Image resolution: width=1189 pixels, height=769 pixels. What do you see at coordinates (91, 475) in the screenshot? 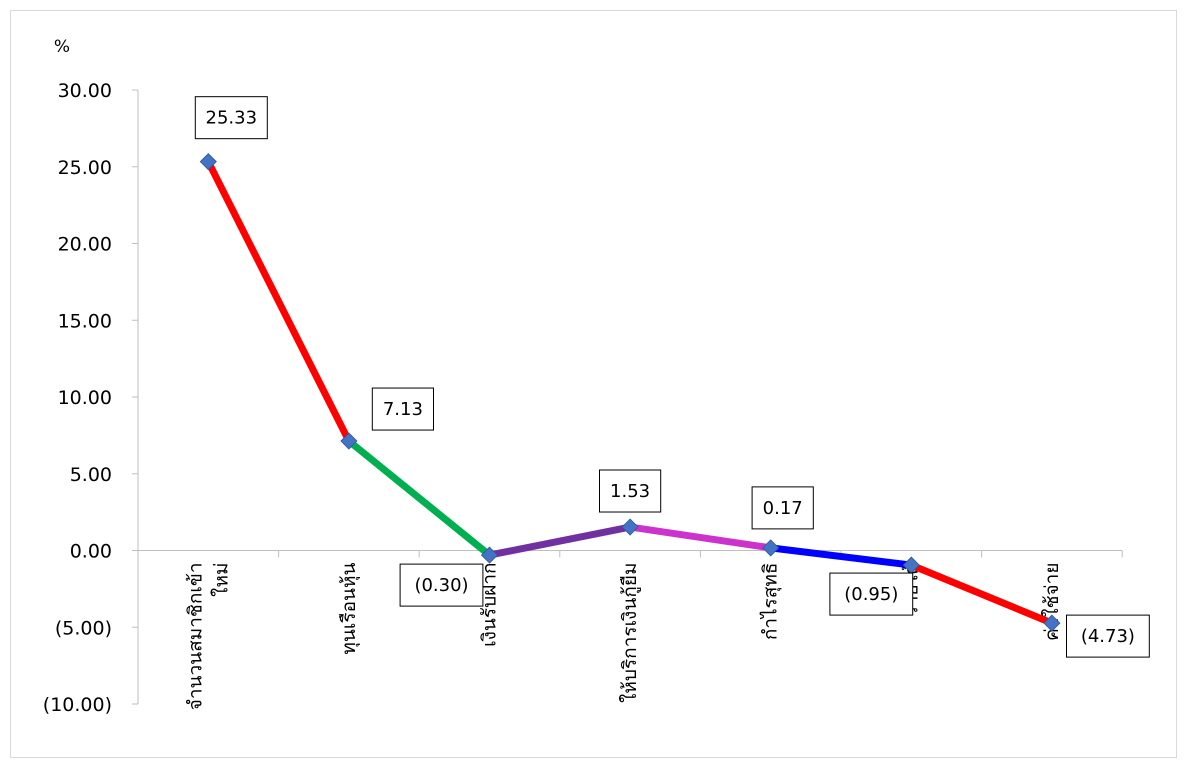
I see `y-tick-label: 5.00` at bounding box center [91, 475].